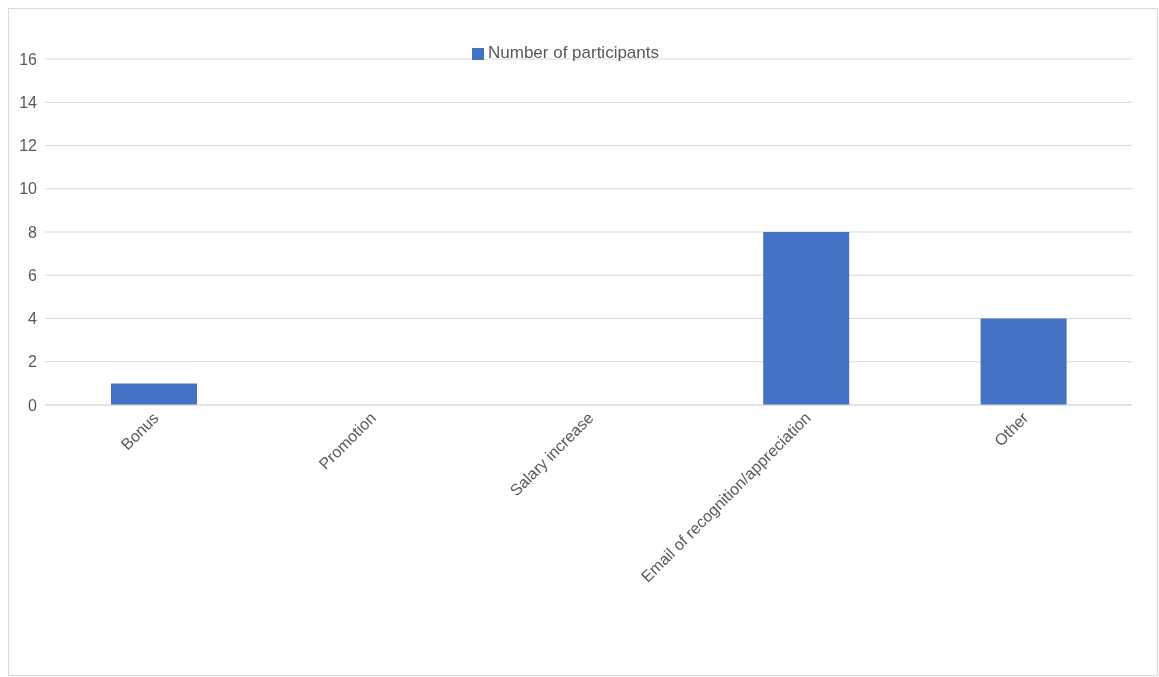  I want to click on y-tick-label: 16, so click(28, 59).